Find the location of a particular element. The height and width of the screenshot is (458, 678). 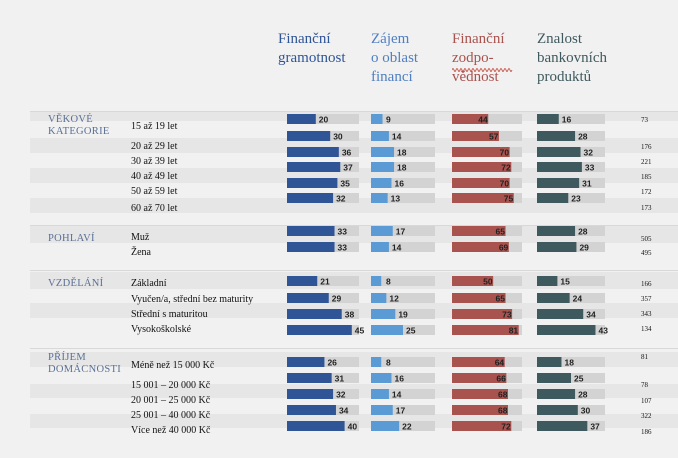

sample-size: 505 is located at coordinates (646, 239).